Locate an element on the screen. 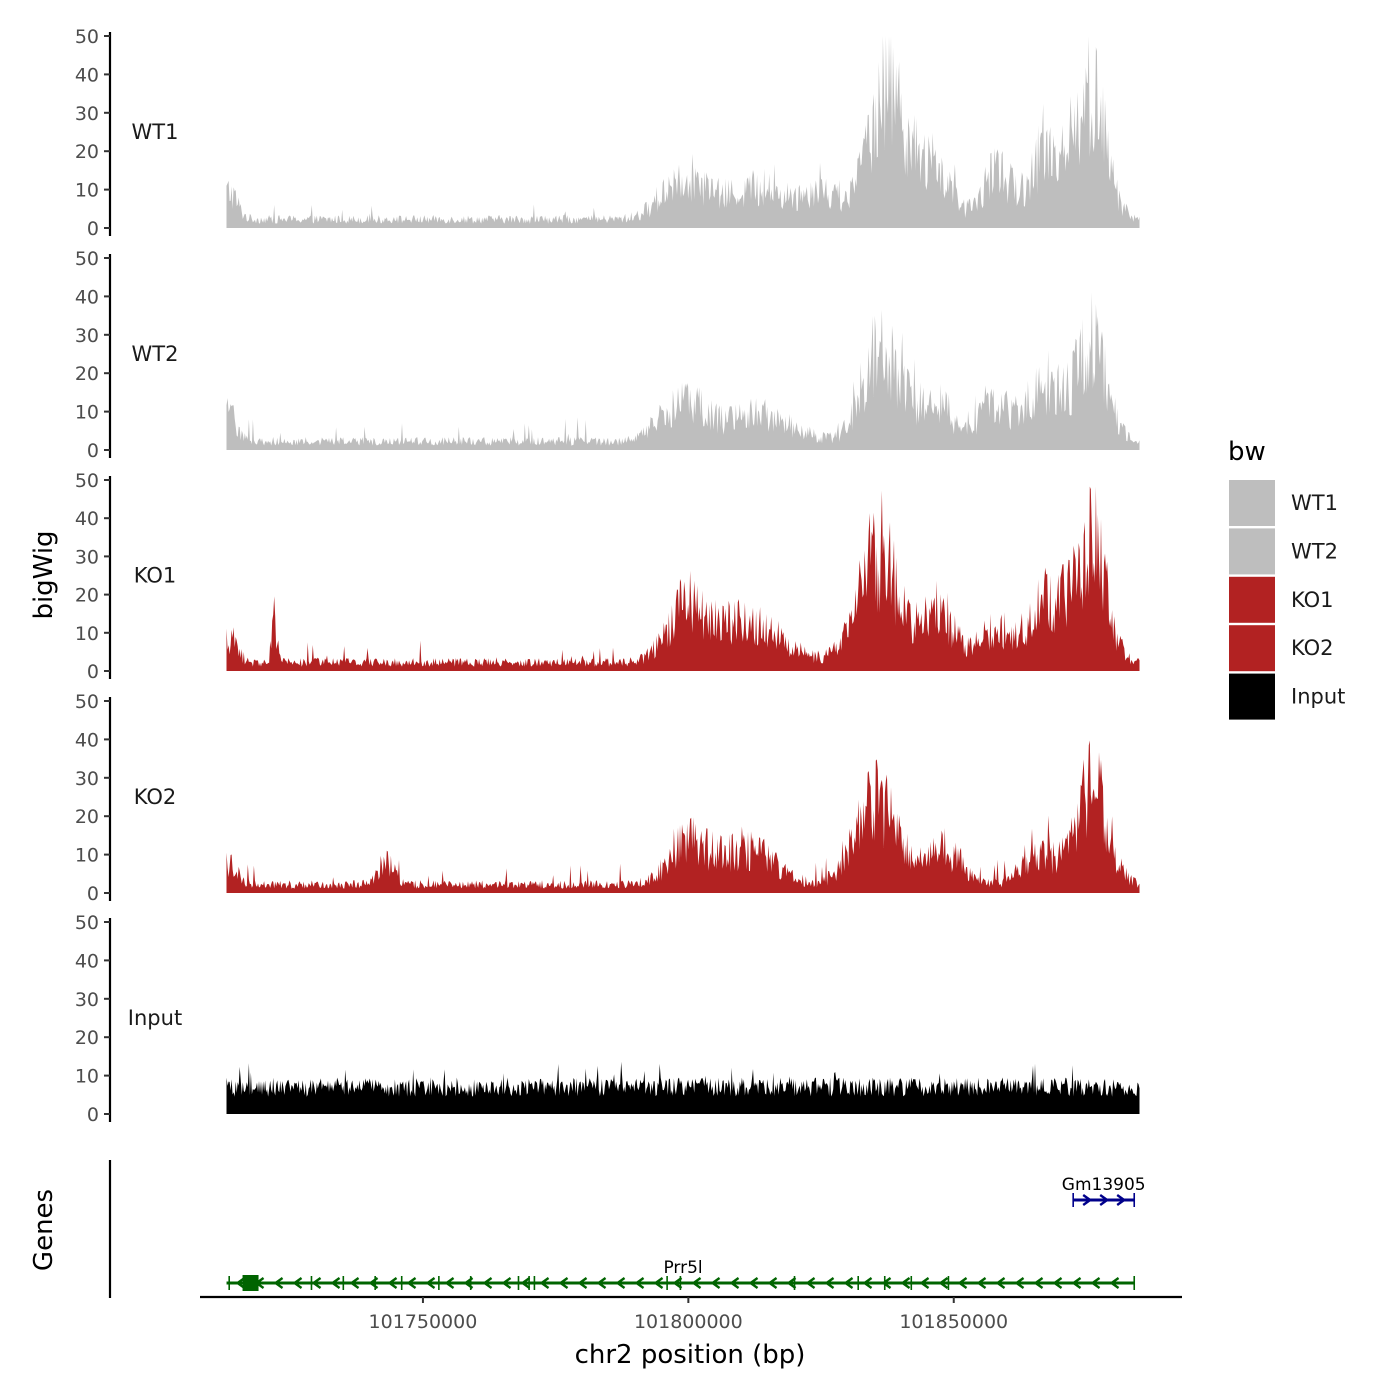 This screenshot has height=1400, width=1400. x-tick-label: 101800000 is located at coordinates (688, 1322).